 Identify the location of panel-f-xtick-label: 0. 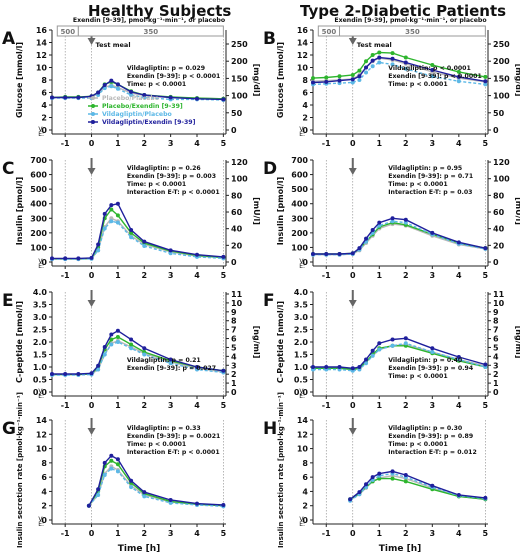
(353, 405).